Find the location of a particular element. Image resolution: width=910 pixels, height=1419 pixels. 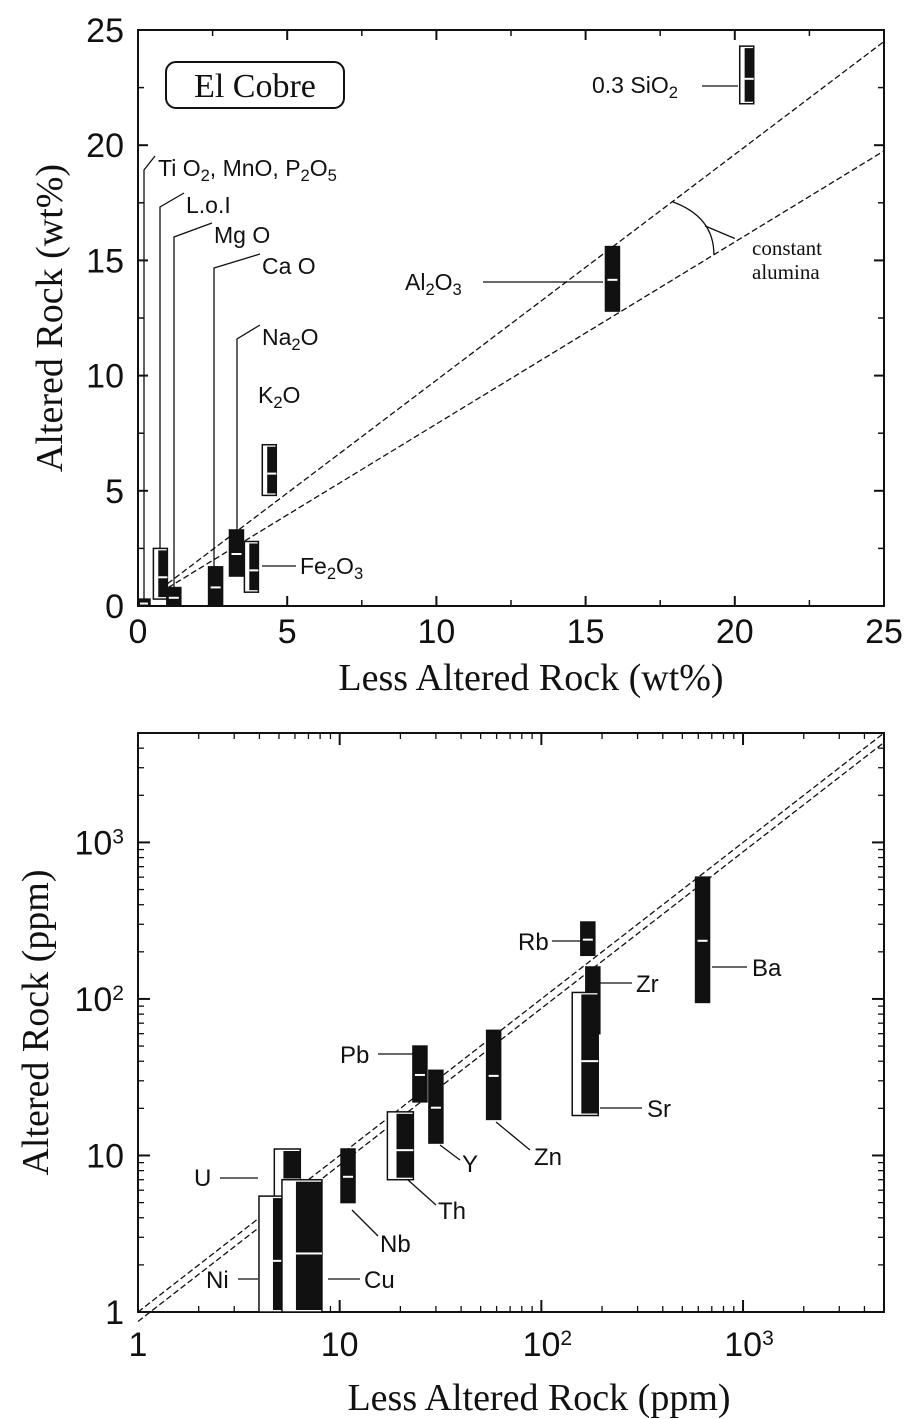

y-tick-label: 10³ is located at coordinates (99, 843).